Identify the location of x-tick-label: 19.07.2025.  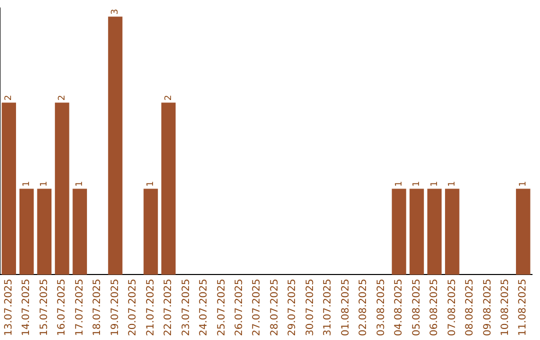
(115, 307).